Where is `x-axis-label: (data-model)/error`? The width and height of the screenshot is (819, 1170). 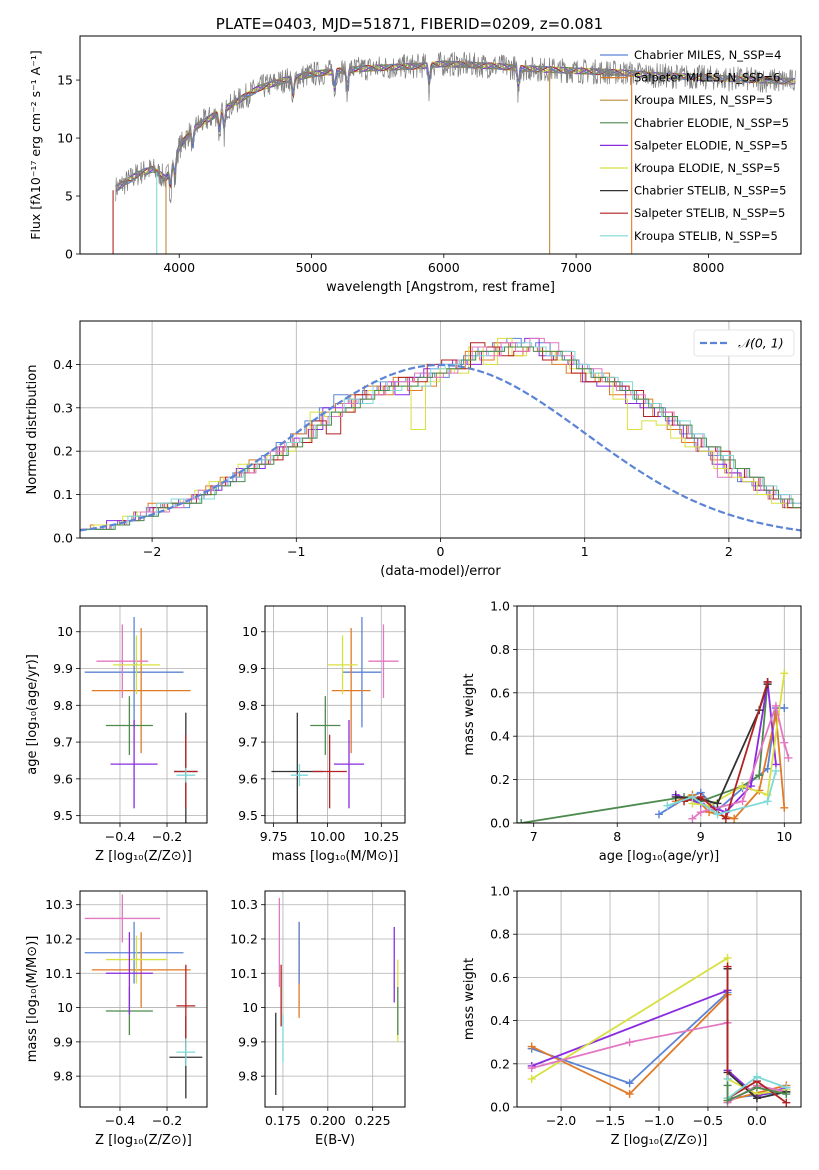 x-axis-label: (data-model)/error is located at coordinates (440, 571).